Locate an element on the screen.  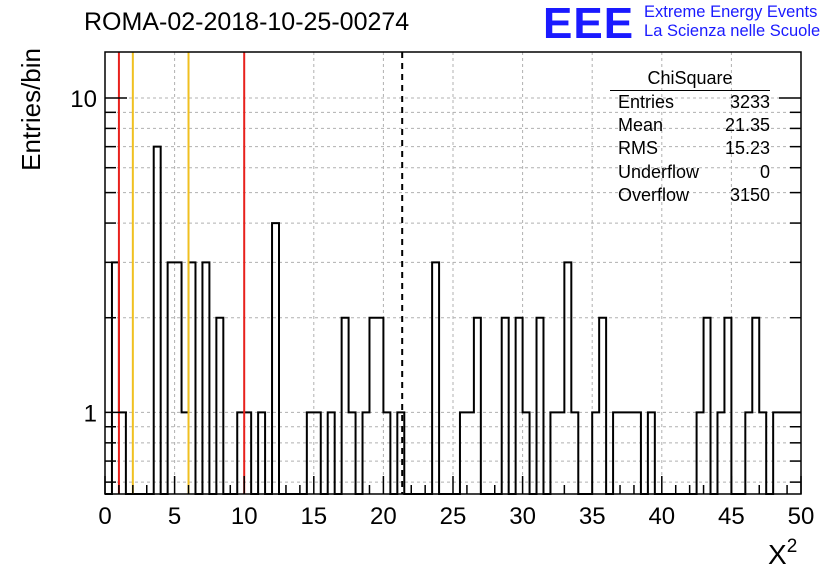
stat-row-entries: Entries 3233 is located at coordinates (690, 102).